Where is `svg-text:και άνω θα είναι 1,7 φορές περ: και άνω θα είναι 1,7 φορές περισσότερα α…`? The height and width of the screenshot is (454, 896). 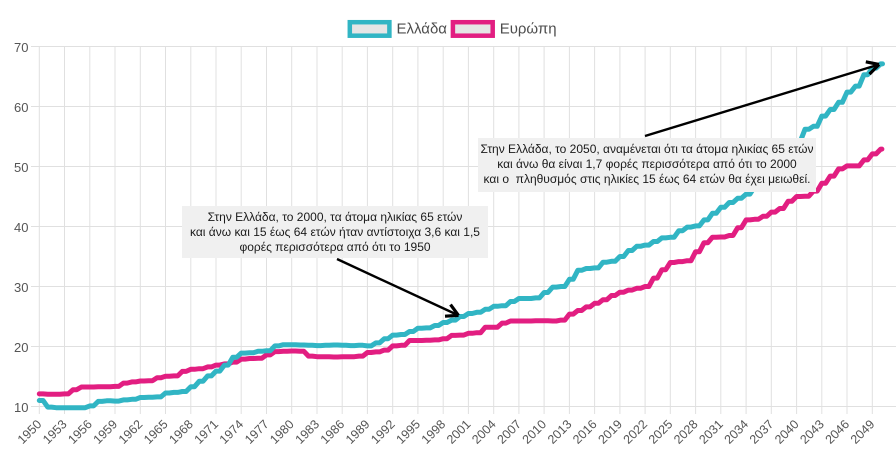 svg-text:και άνω θα είναι 1,7 φορές περ: και άνω θα είναι 1,7 φορές περισσότερα α… is located at coordinates (647, 164).